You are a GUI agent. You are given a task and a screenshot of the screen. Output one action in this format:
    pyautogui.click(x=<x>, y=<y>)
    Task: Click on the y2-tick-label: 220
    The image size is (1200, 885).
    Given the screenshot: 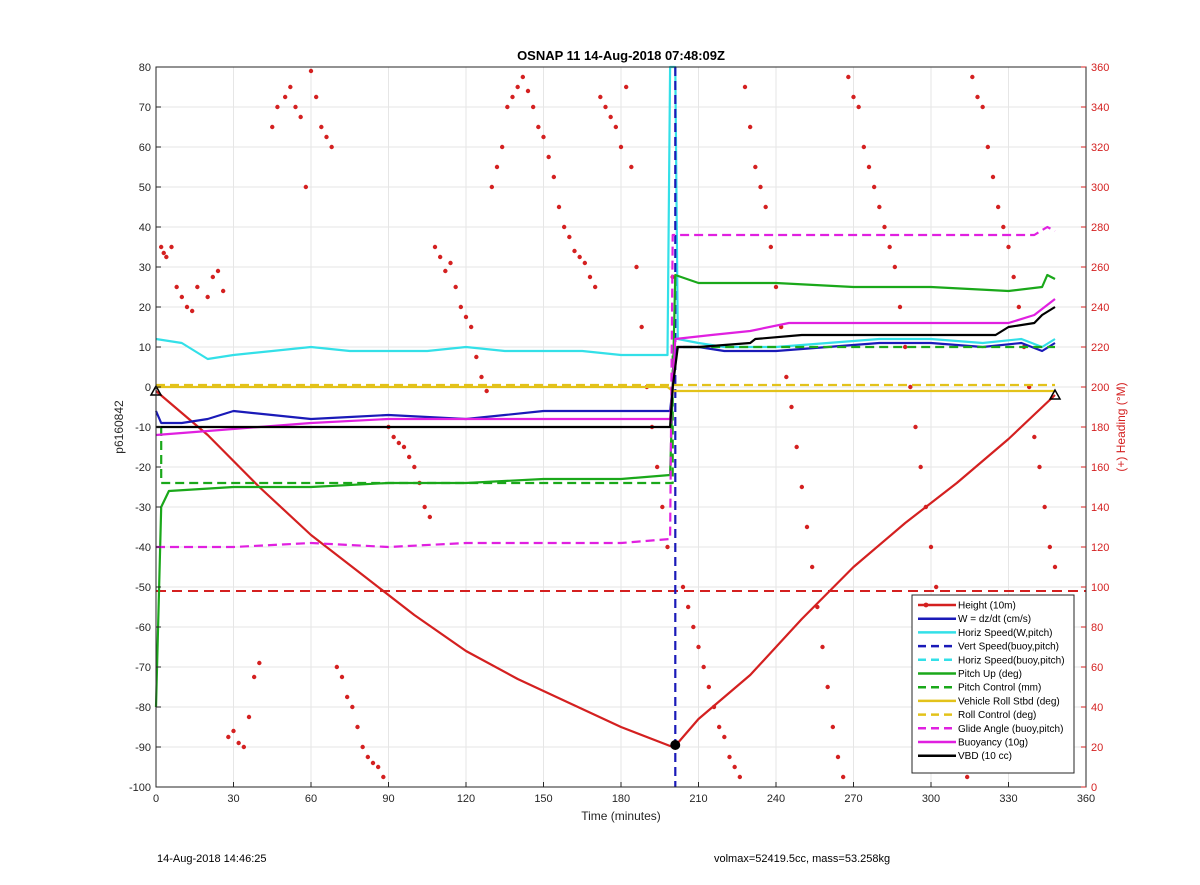 What is the action you would take?
    pyautogui.click(x=1100, y=348)
    